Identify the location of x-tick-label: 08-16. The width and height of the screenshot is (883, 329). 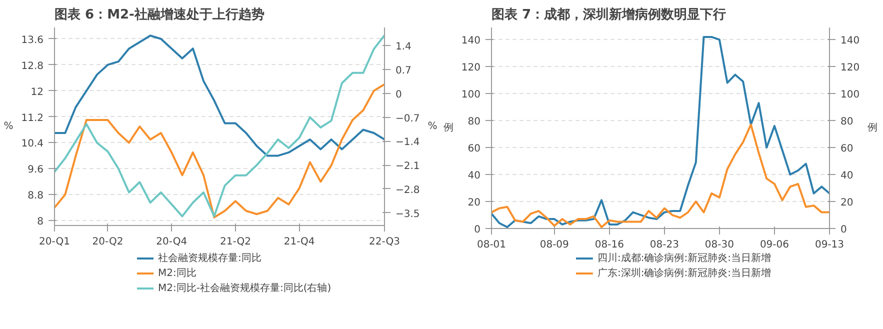
(609, 245).